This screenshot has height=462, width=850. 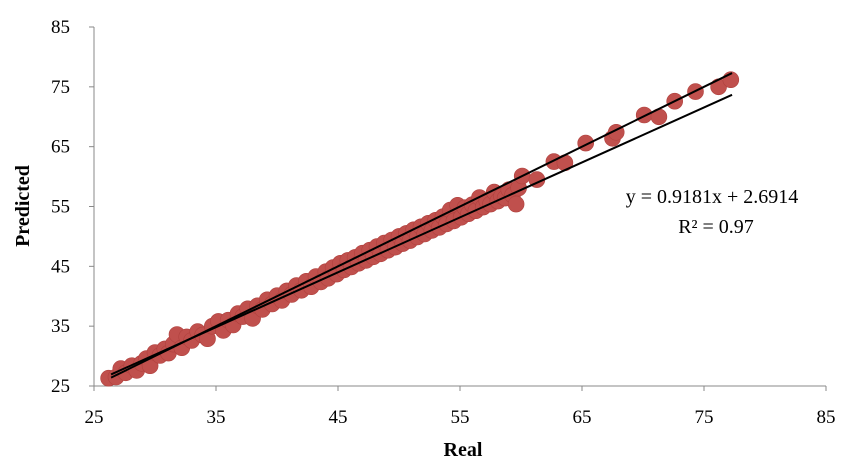 What do you see at coordinates (23, 206) in the screenshot?
I see `y-axis-title: Predicted` at bounding box center [23, 206].